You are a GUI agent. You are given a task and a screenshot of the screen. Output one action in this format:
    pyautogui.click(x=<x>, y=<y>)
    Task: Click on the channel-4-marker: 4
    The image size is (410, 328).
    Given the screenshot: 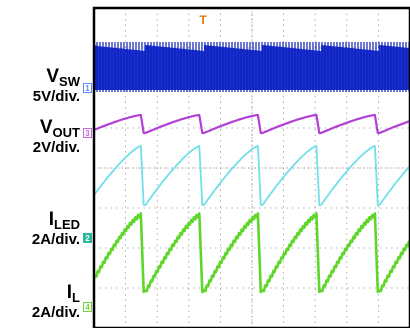 What is the action you would take?
    pyautogui.click(x=87, y=307)
    